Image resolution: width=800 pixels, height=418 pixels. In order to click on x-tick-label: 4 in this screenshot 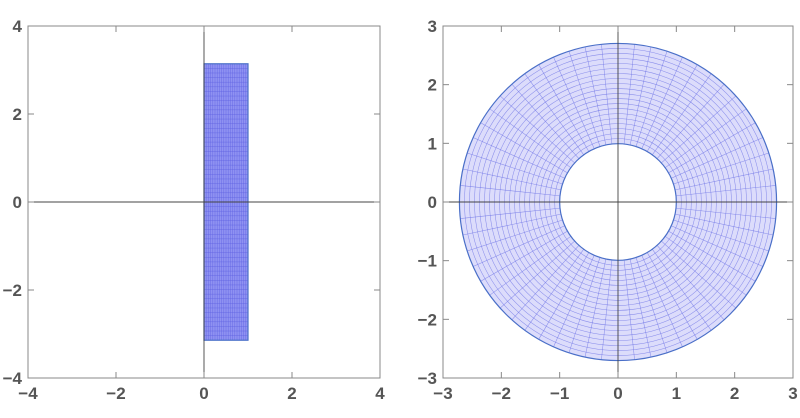, I will do `click(380, 393)`.